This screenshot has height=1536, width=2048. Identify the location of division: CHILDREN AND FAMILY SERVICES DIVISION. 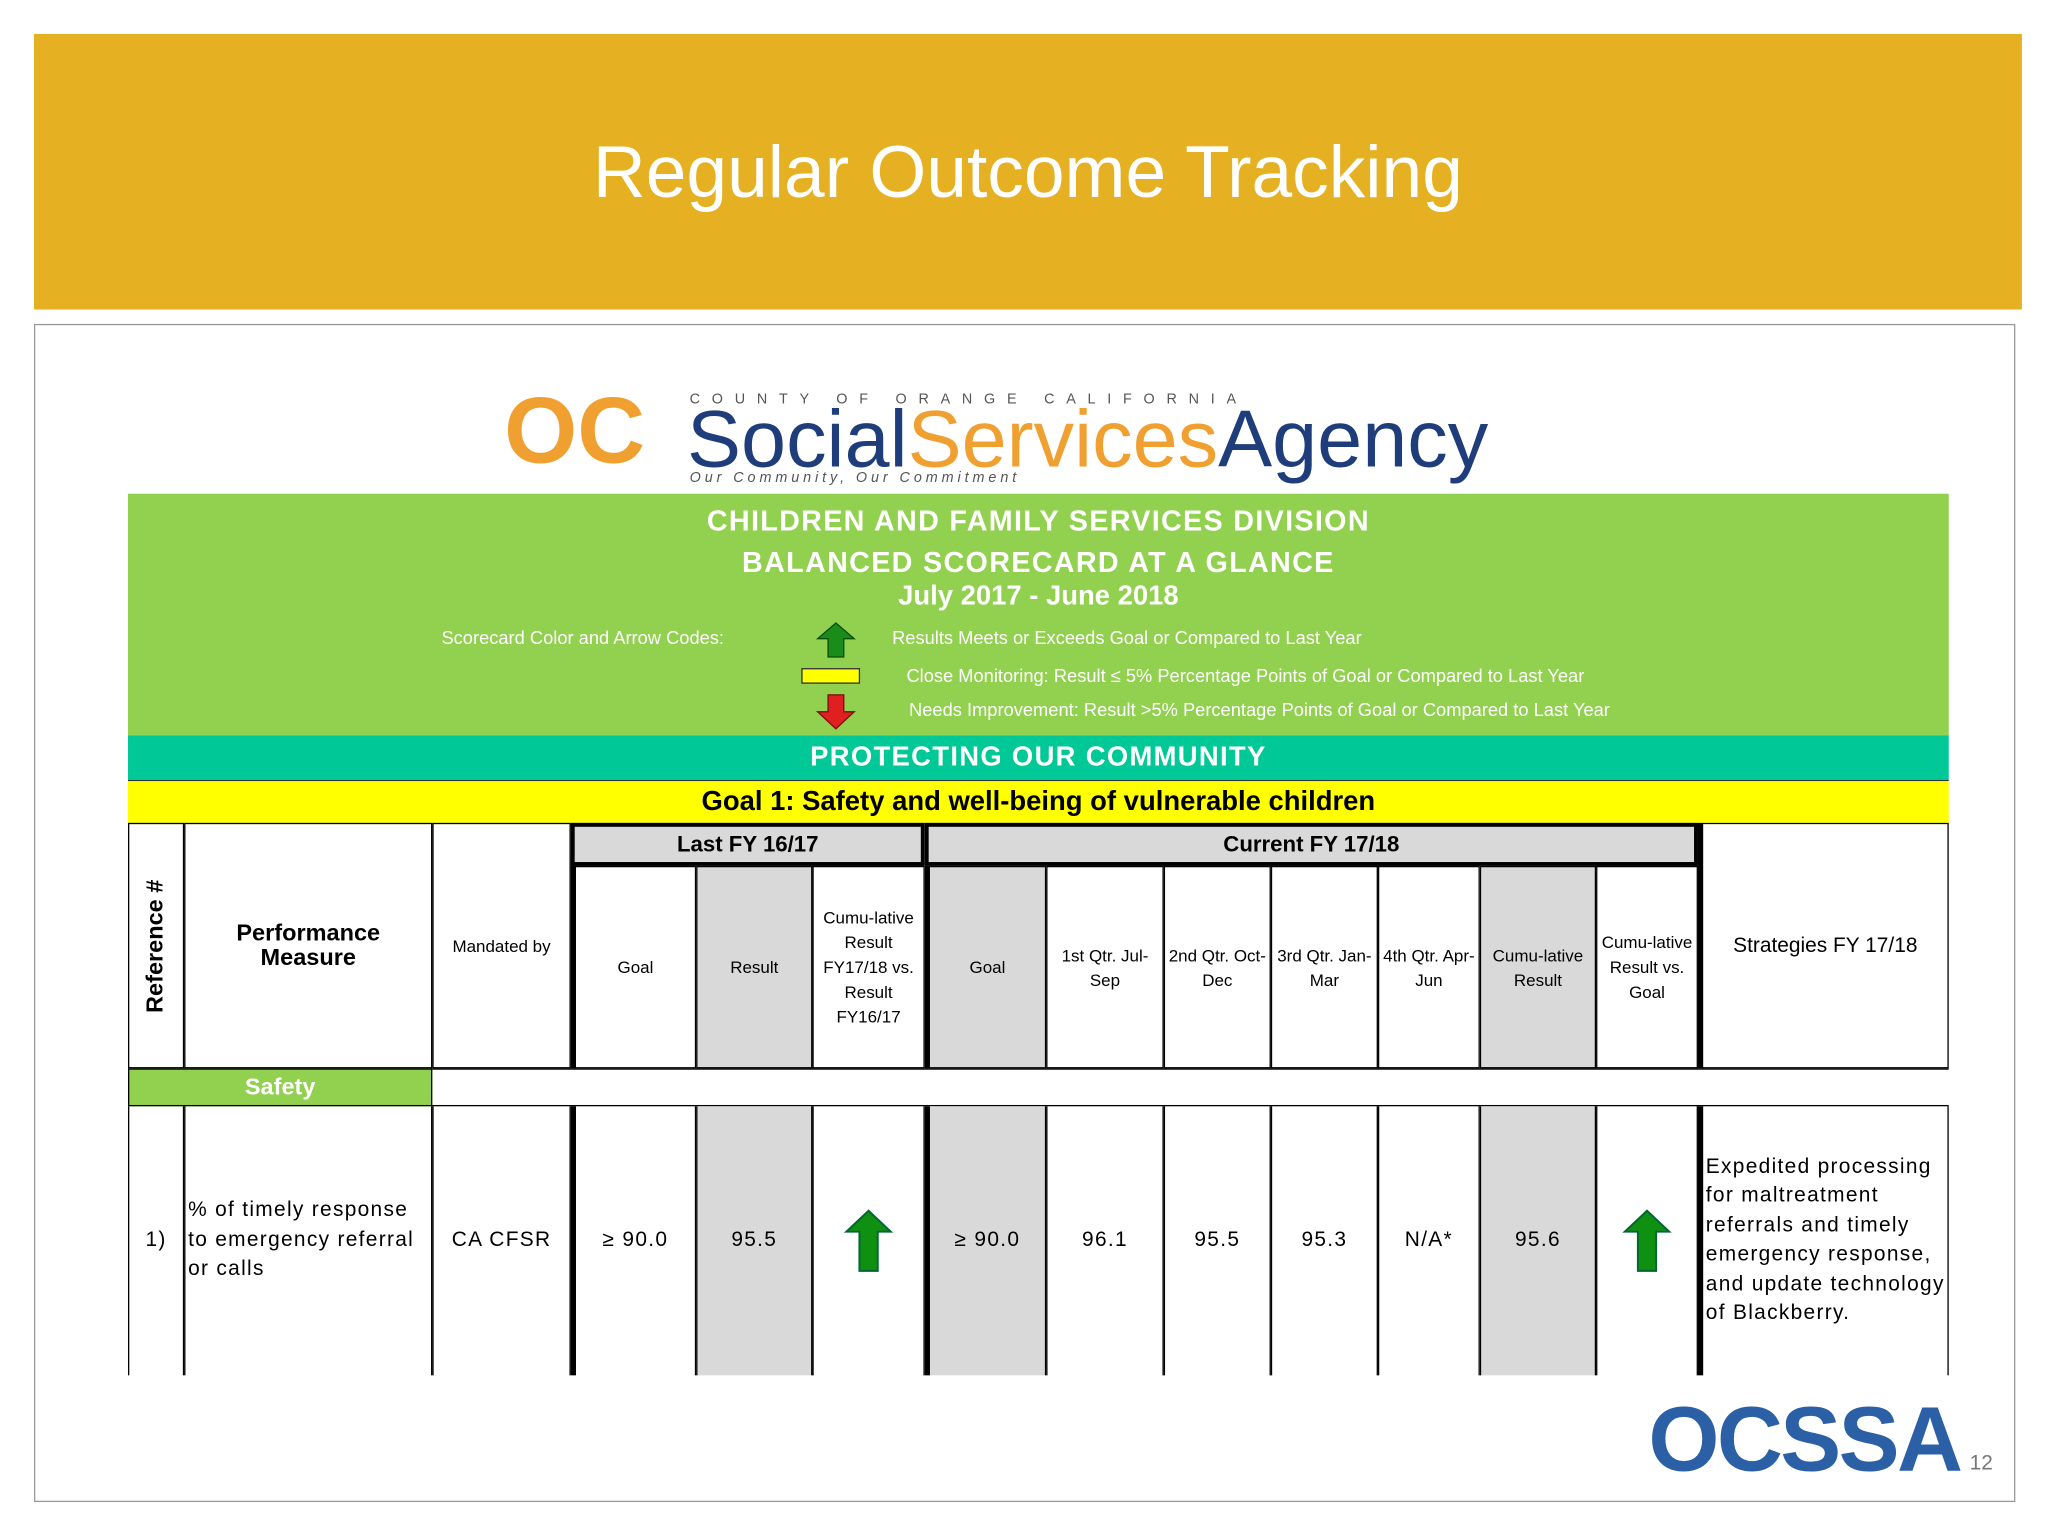
(1038, 520).